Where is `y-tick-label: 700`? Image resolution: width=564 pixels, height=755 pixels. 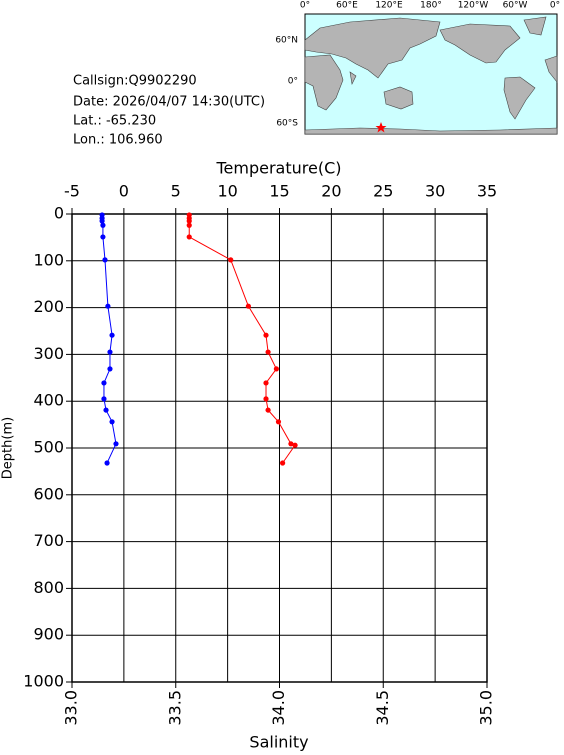
y-tick-label: 700 is located at coordinates (48, 540).